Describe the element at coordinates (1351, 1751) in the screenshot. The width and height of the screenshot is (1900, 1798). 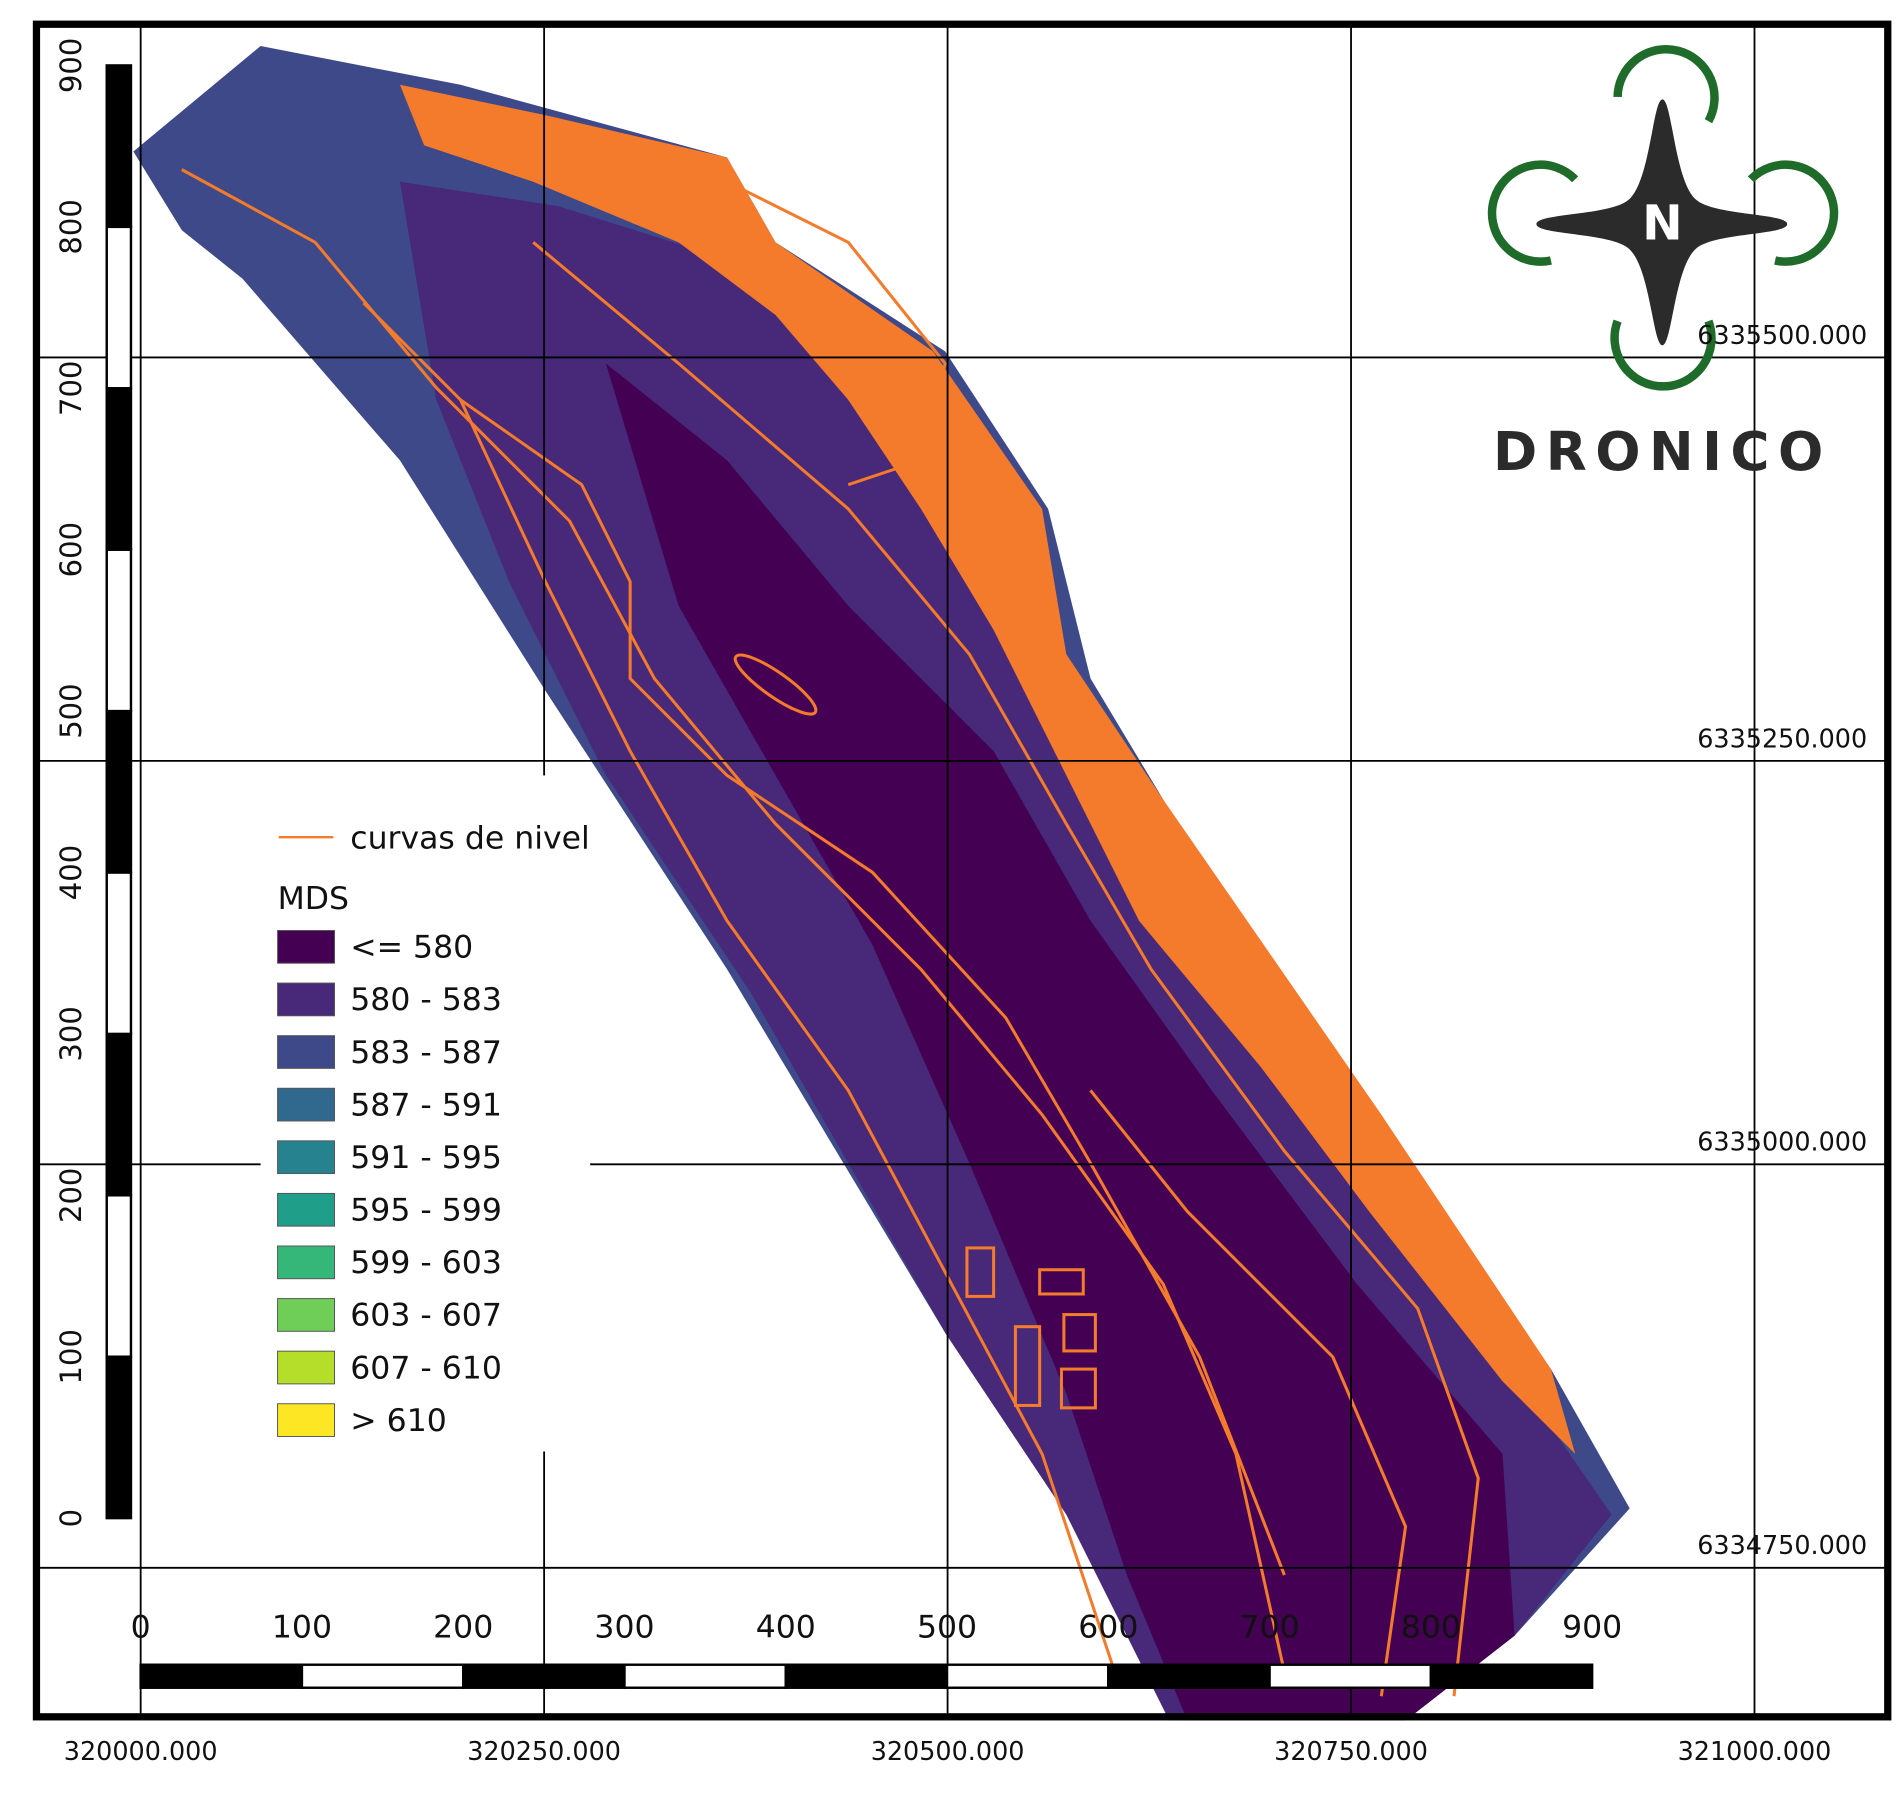
I see `grid-x-label: 320750.000` at that location.